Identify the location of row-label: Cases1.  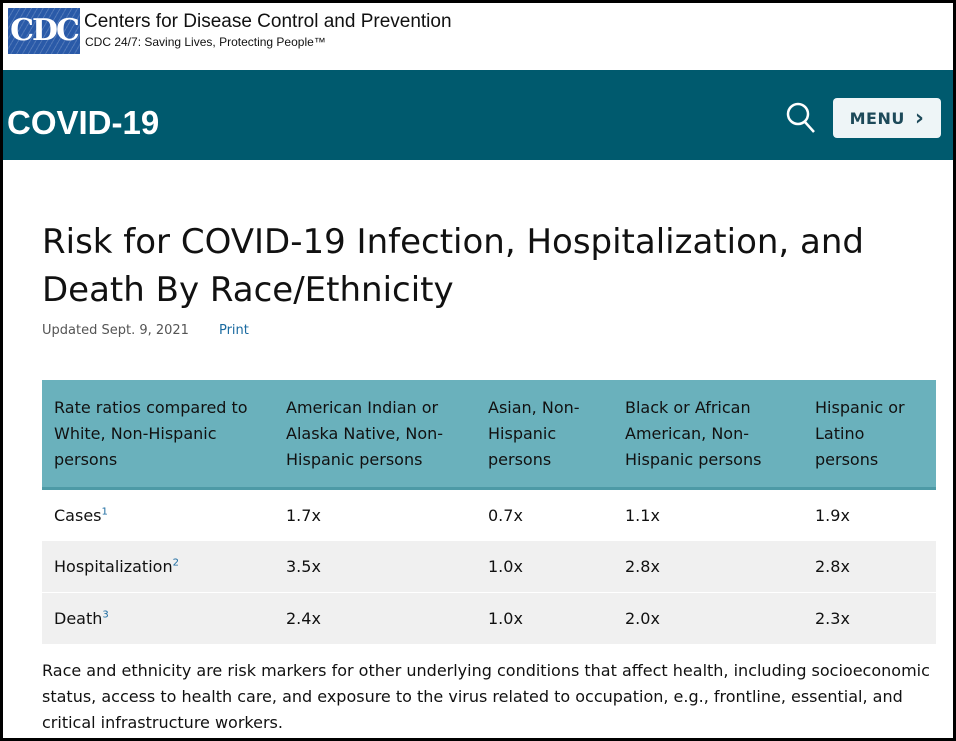
(158, 514).